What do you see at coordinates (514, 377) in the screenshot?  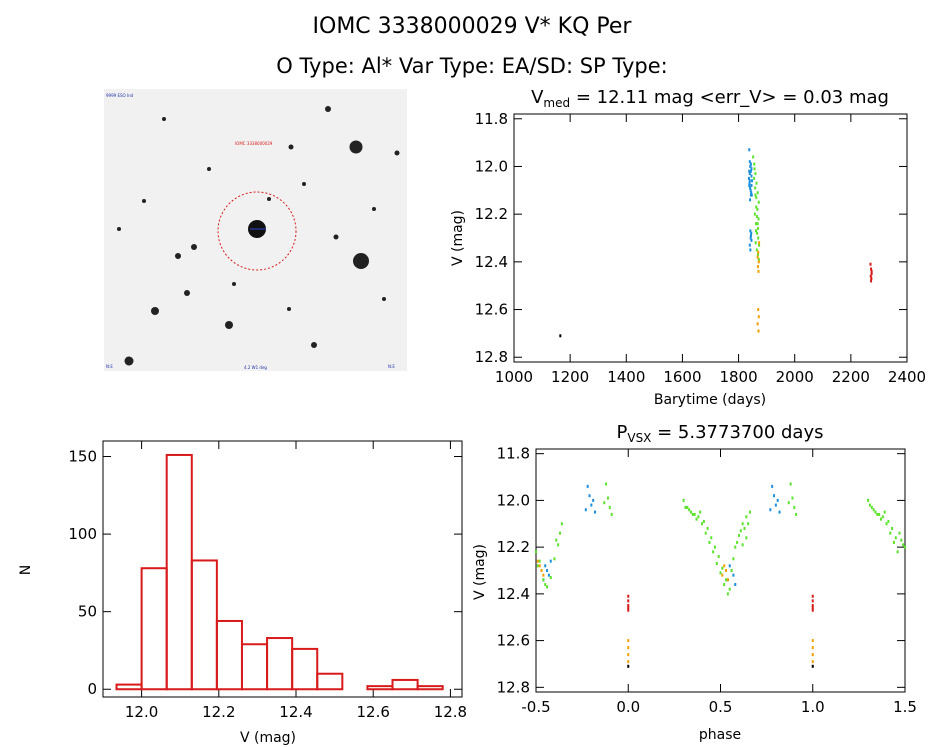 I see `lightcurve-xtick-label: 1000` at bounding box center [514, 377].